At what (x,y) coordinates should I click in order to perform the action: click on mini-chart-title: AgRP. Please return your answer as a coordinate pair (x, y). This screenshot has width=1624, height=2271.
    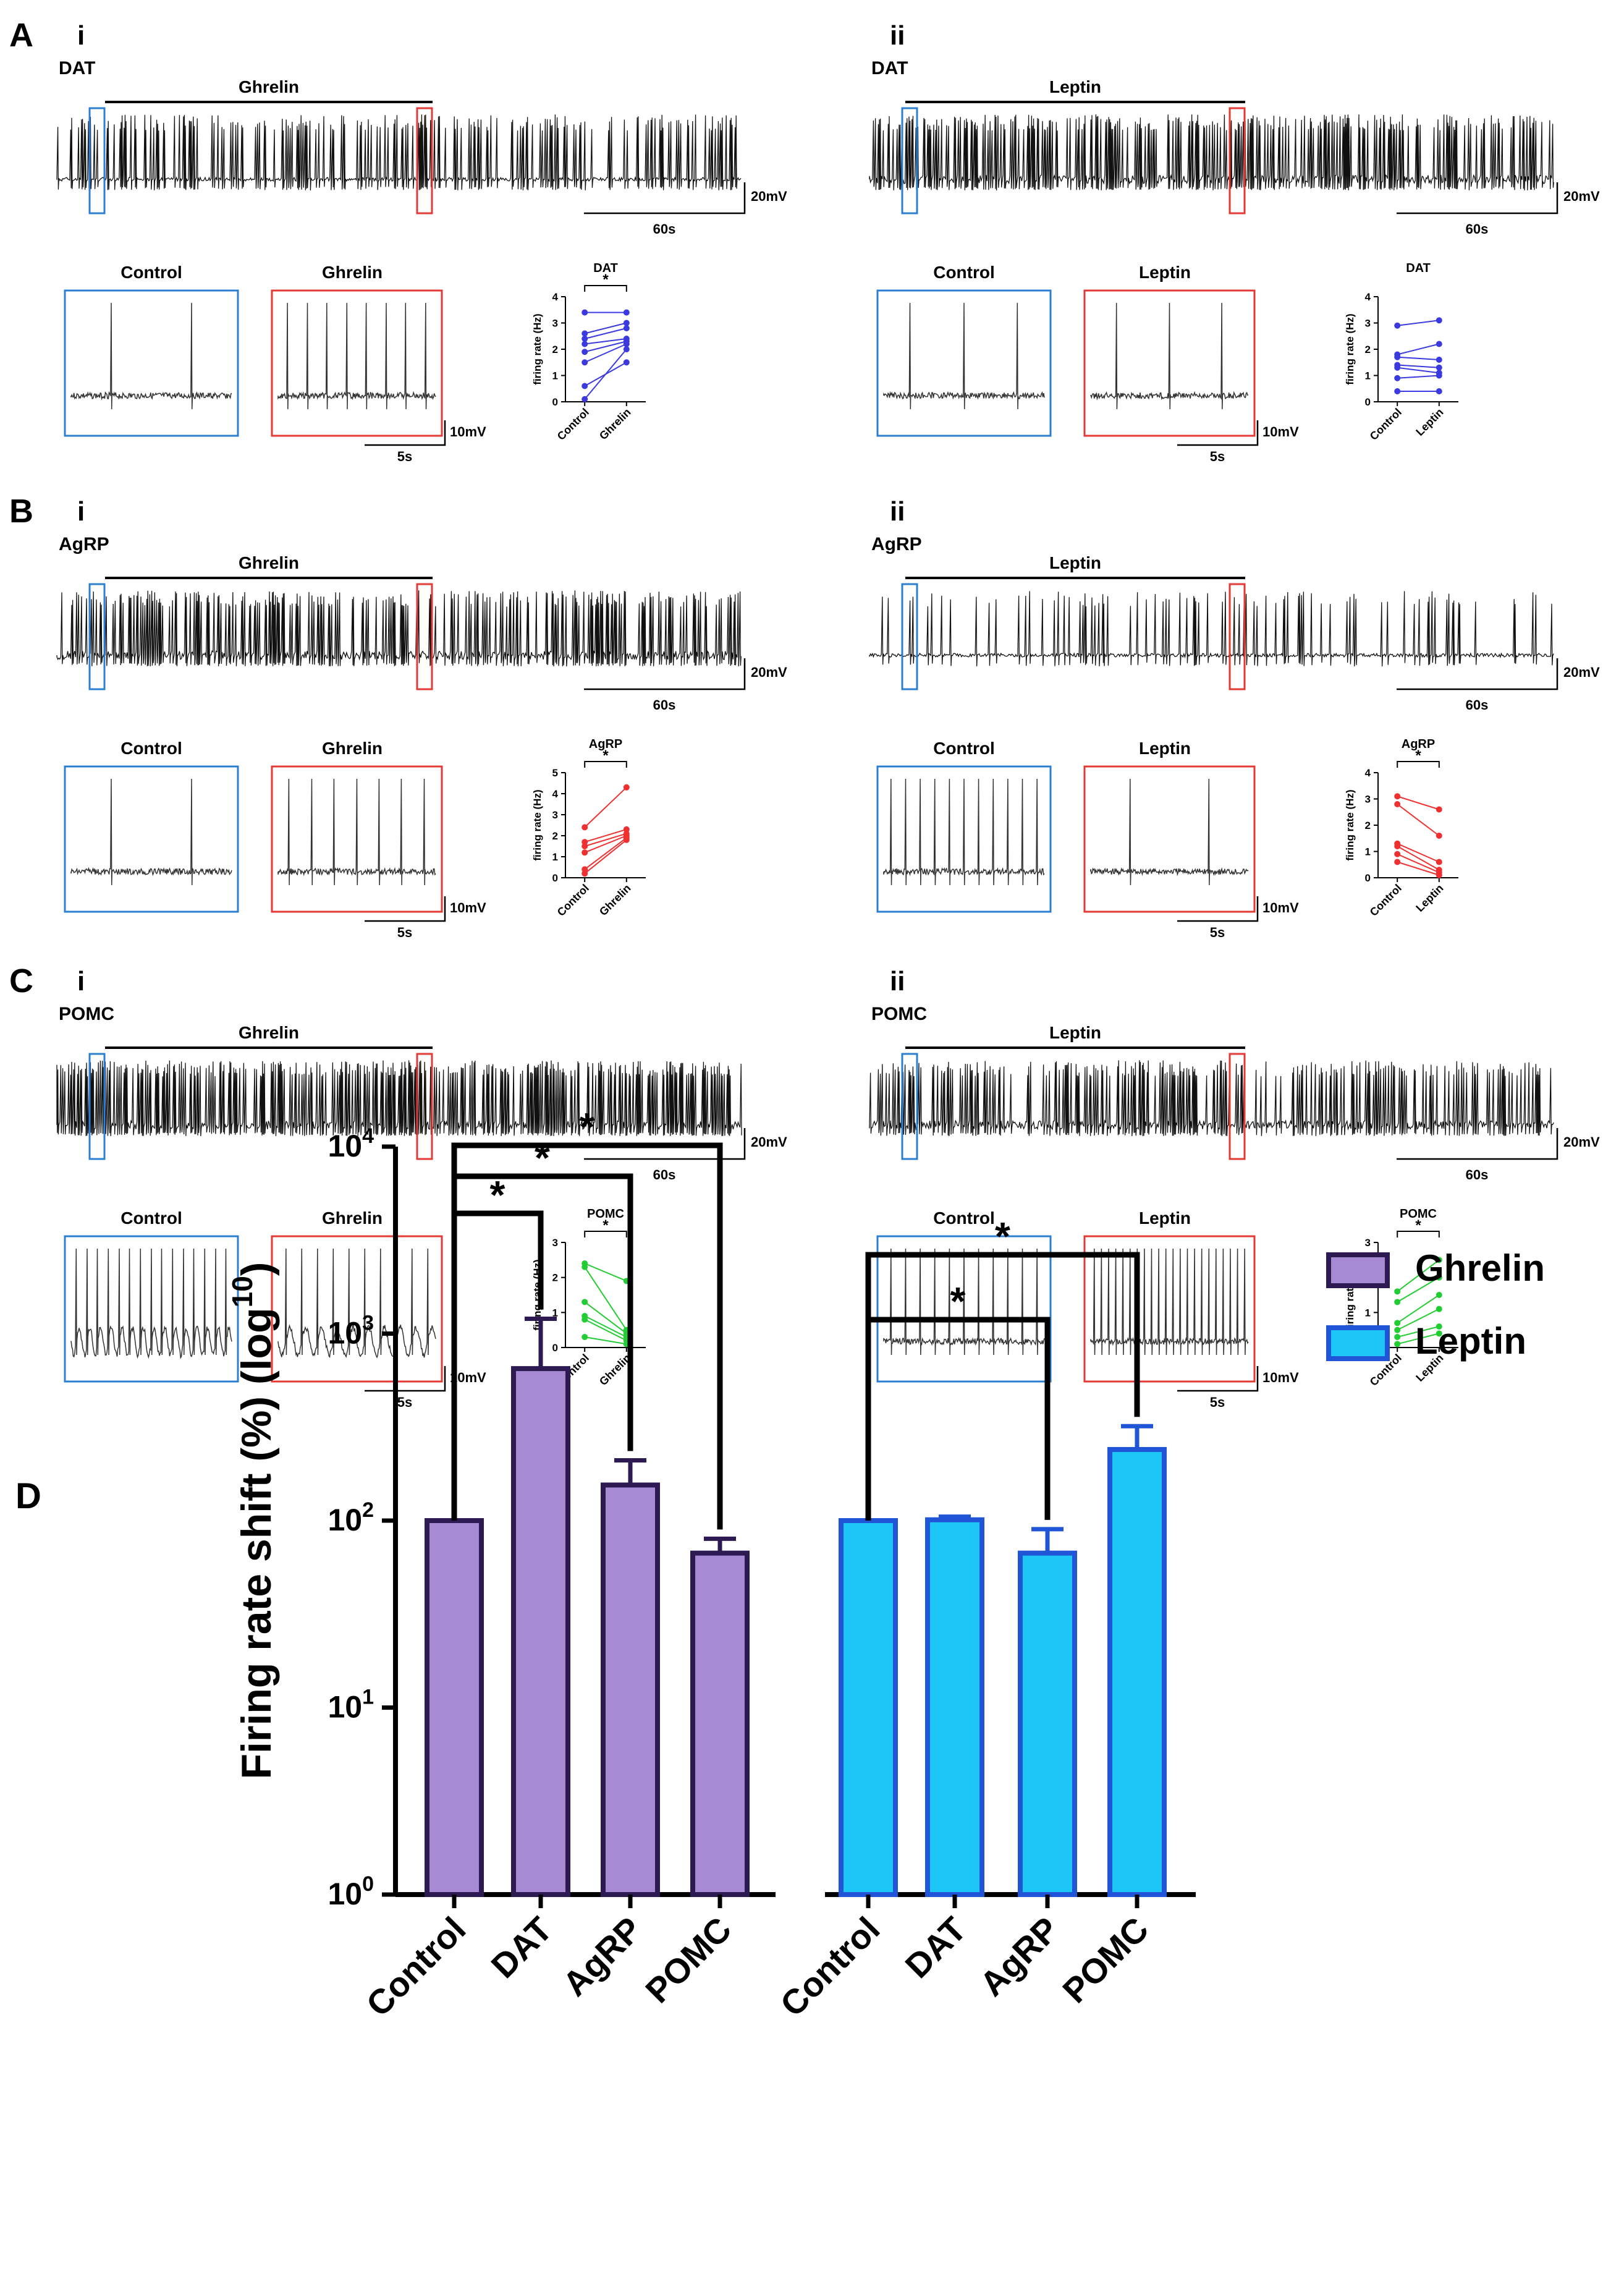
    Looking at the image, I should click on (1418, 744).